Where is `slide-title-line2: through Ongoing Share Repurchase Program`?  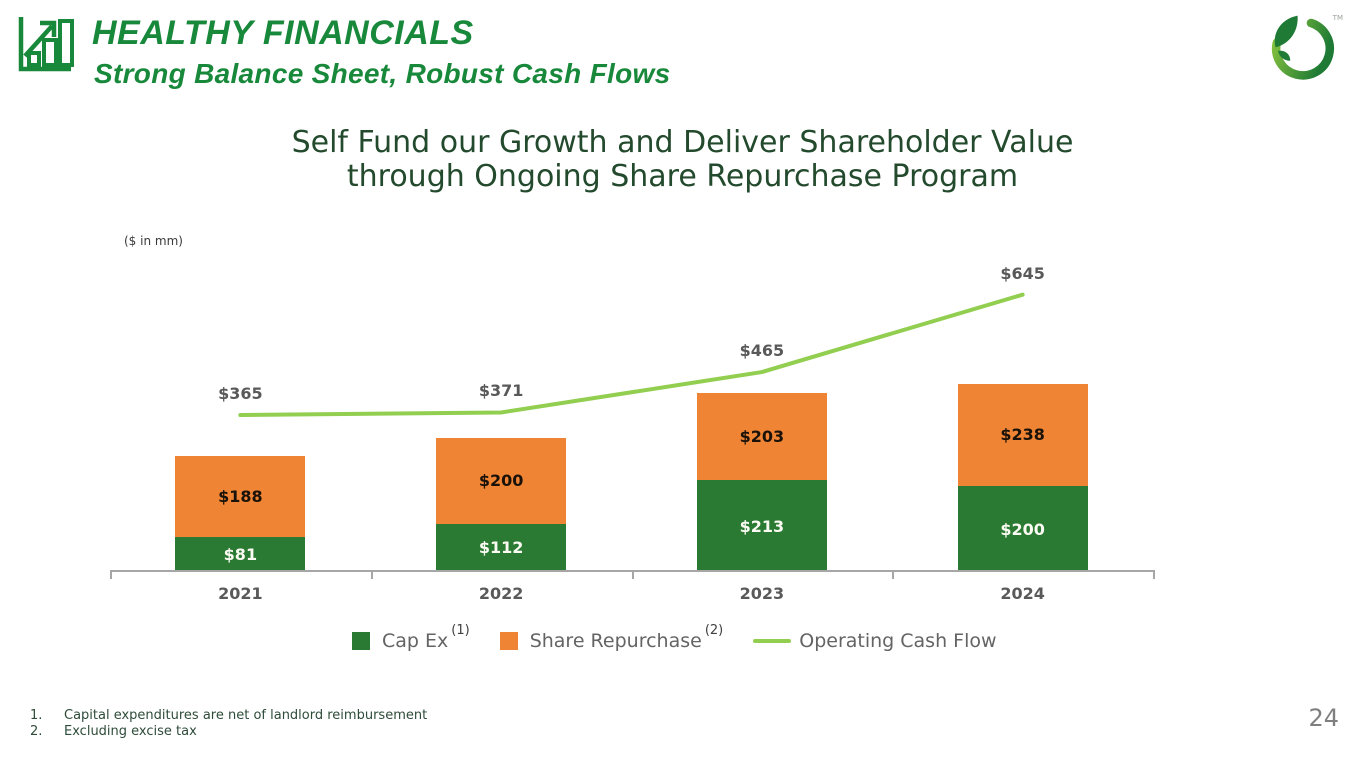
slide-title-line2: through Ongoing Share Repurchase Program is located at coordinates (682, 176).